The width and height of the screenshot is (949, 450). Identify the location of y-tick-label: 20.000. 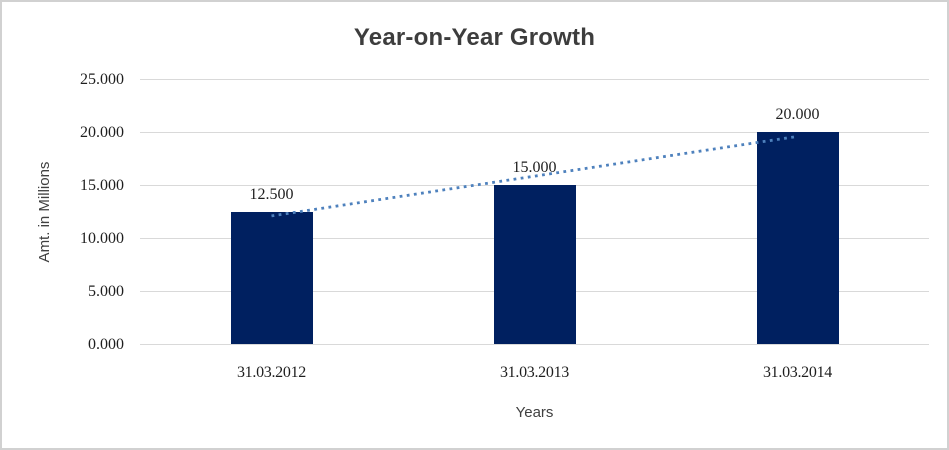
(102, 132).